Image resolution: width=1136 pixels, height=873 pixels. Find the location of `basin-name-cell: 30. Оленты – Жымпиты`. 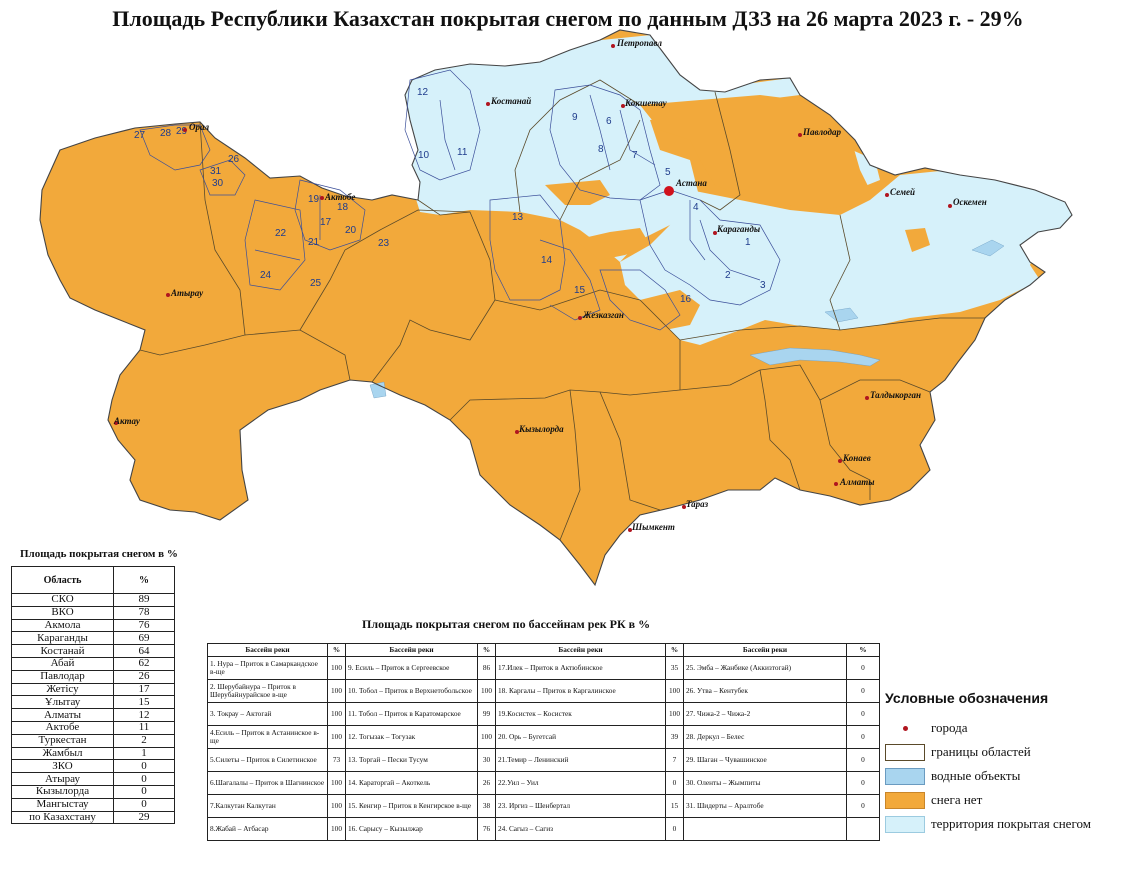

basin-name-cell: 30. Оленты – Жымпиты is located at coordinates (765, 783).